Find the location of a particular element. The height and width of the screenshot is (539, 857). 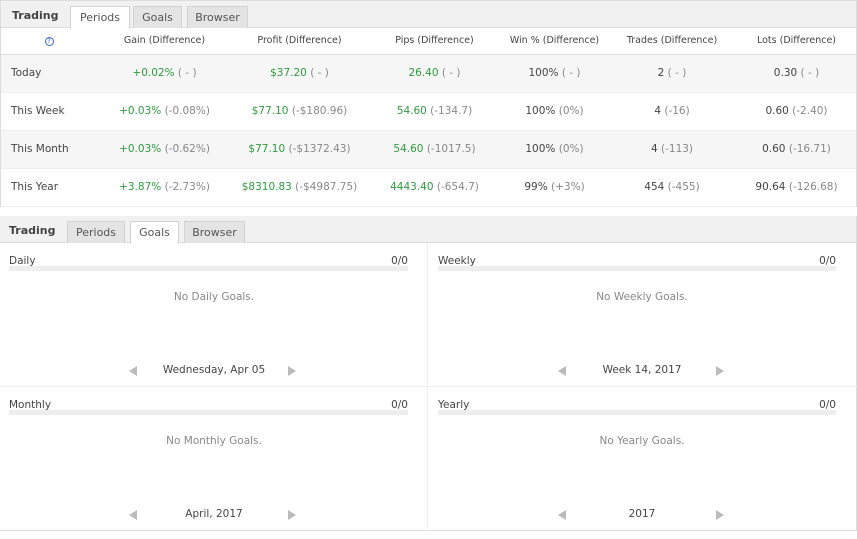

gain-cell: +0.03% (-0.62%) is located at coordinates (164, 149).